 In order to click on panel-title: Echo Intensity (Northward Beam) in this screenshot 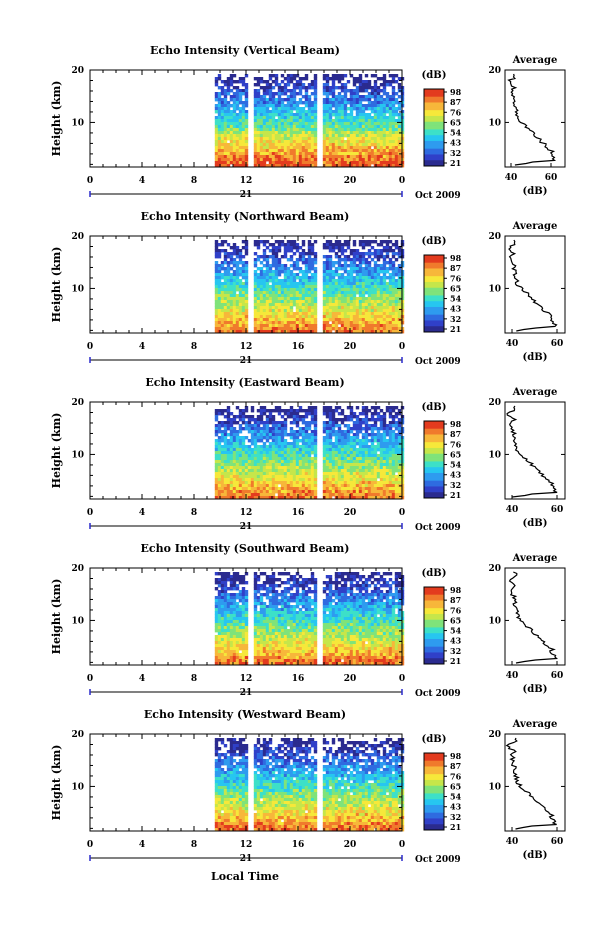, I will do `click(245, 216)`.